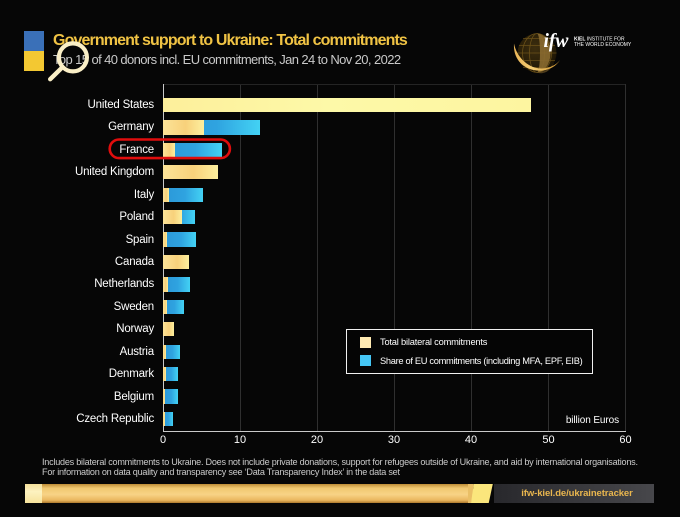  I want to click on svg-text: KIEL INSTITUTE FOR, so click(599, 40).